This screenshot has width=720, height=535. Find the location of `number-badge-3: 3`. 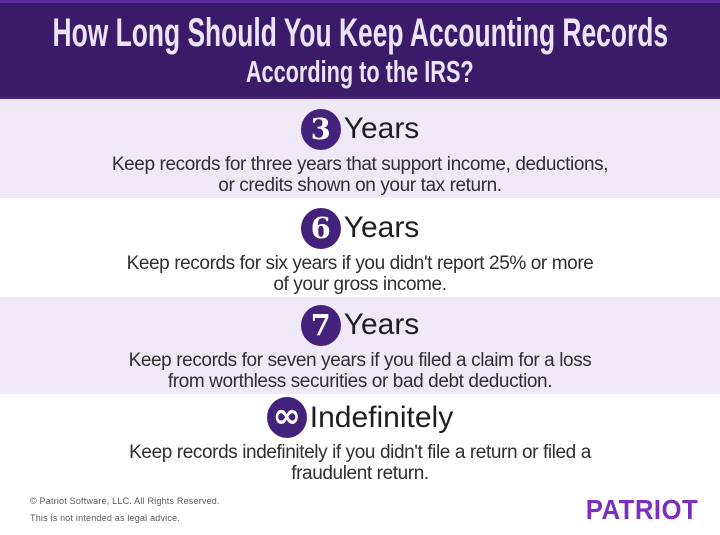

number-badge-3: 3 is located at coordinates (320, 129).